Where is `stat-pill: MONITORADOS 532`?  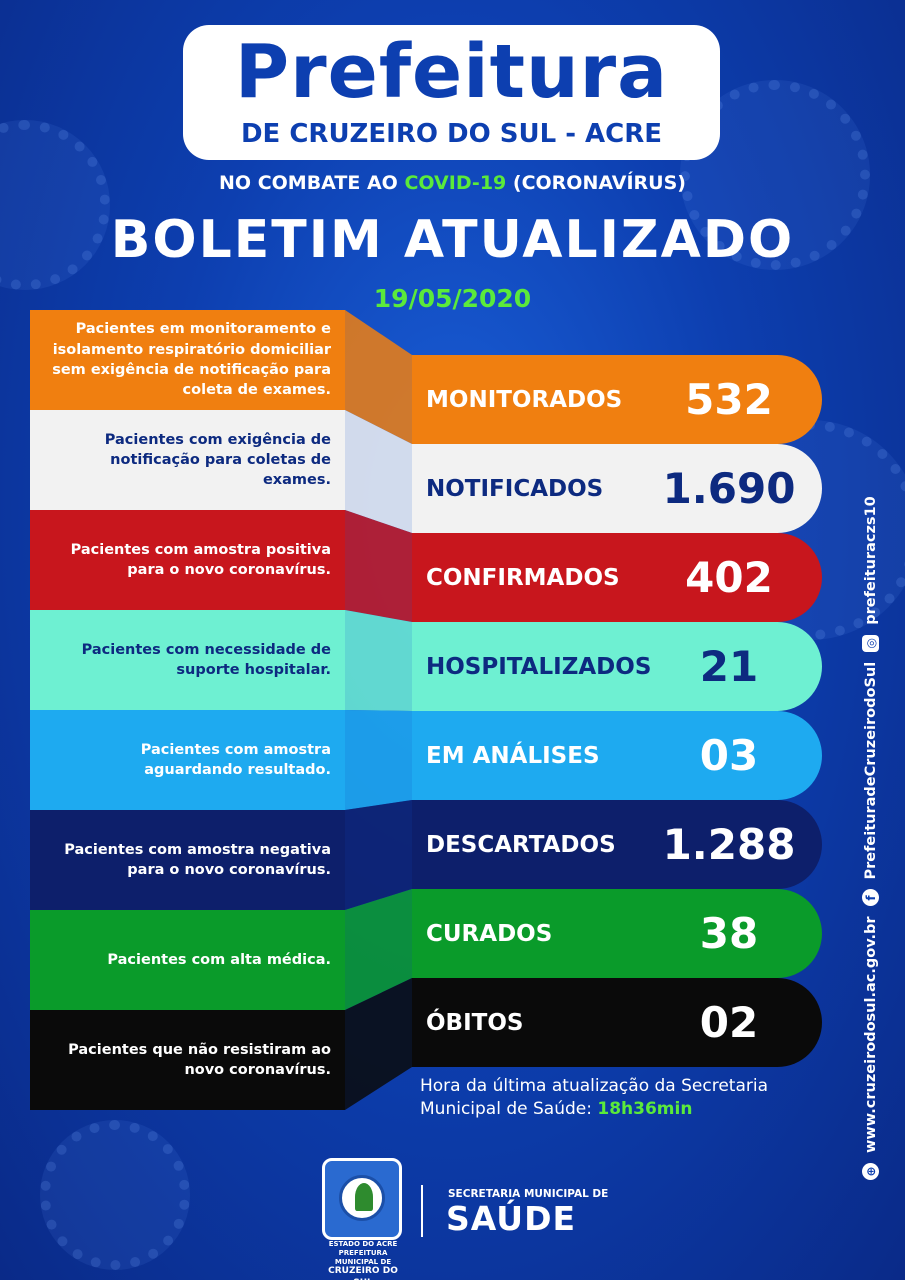 stat-pill: MONITORADOS 532 is located at coordinates (617, 399).